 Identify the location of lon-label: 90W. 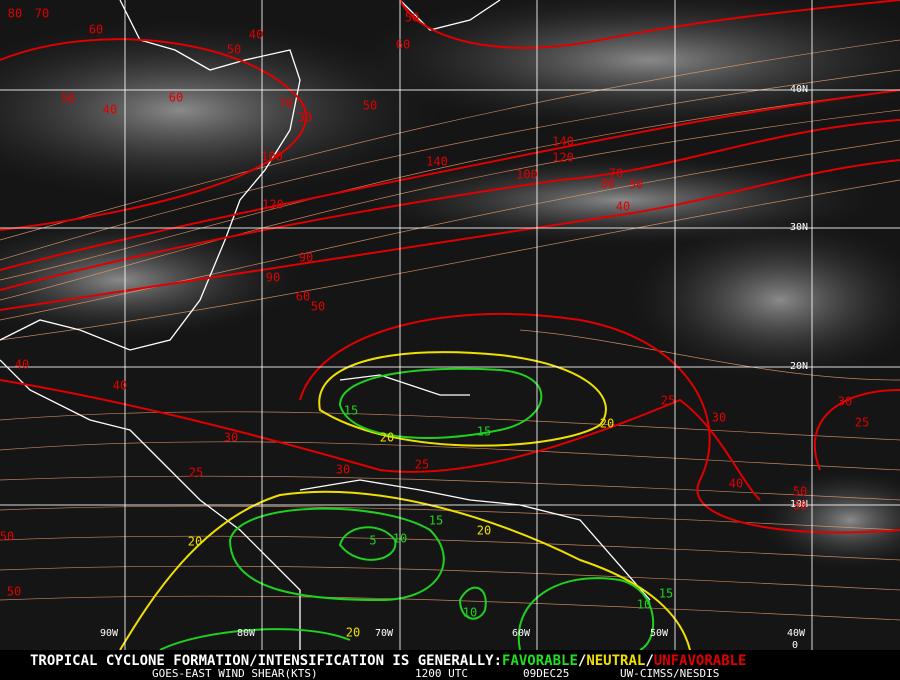
(109, 633).